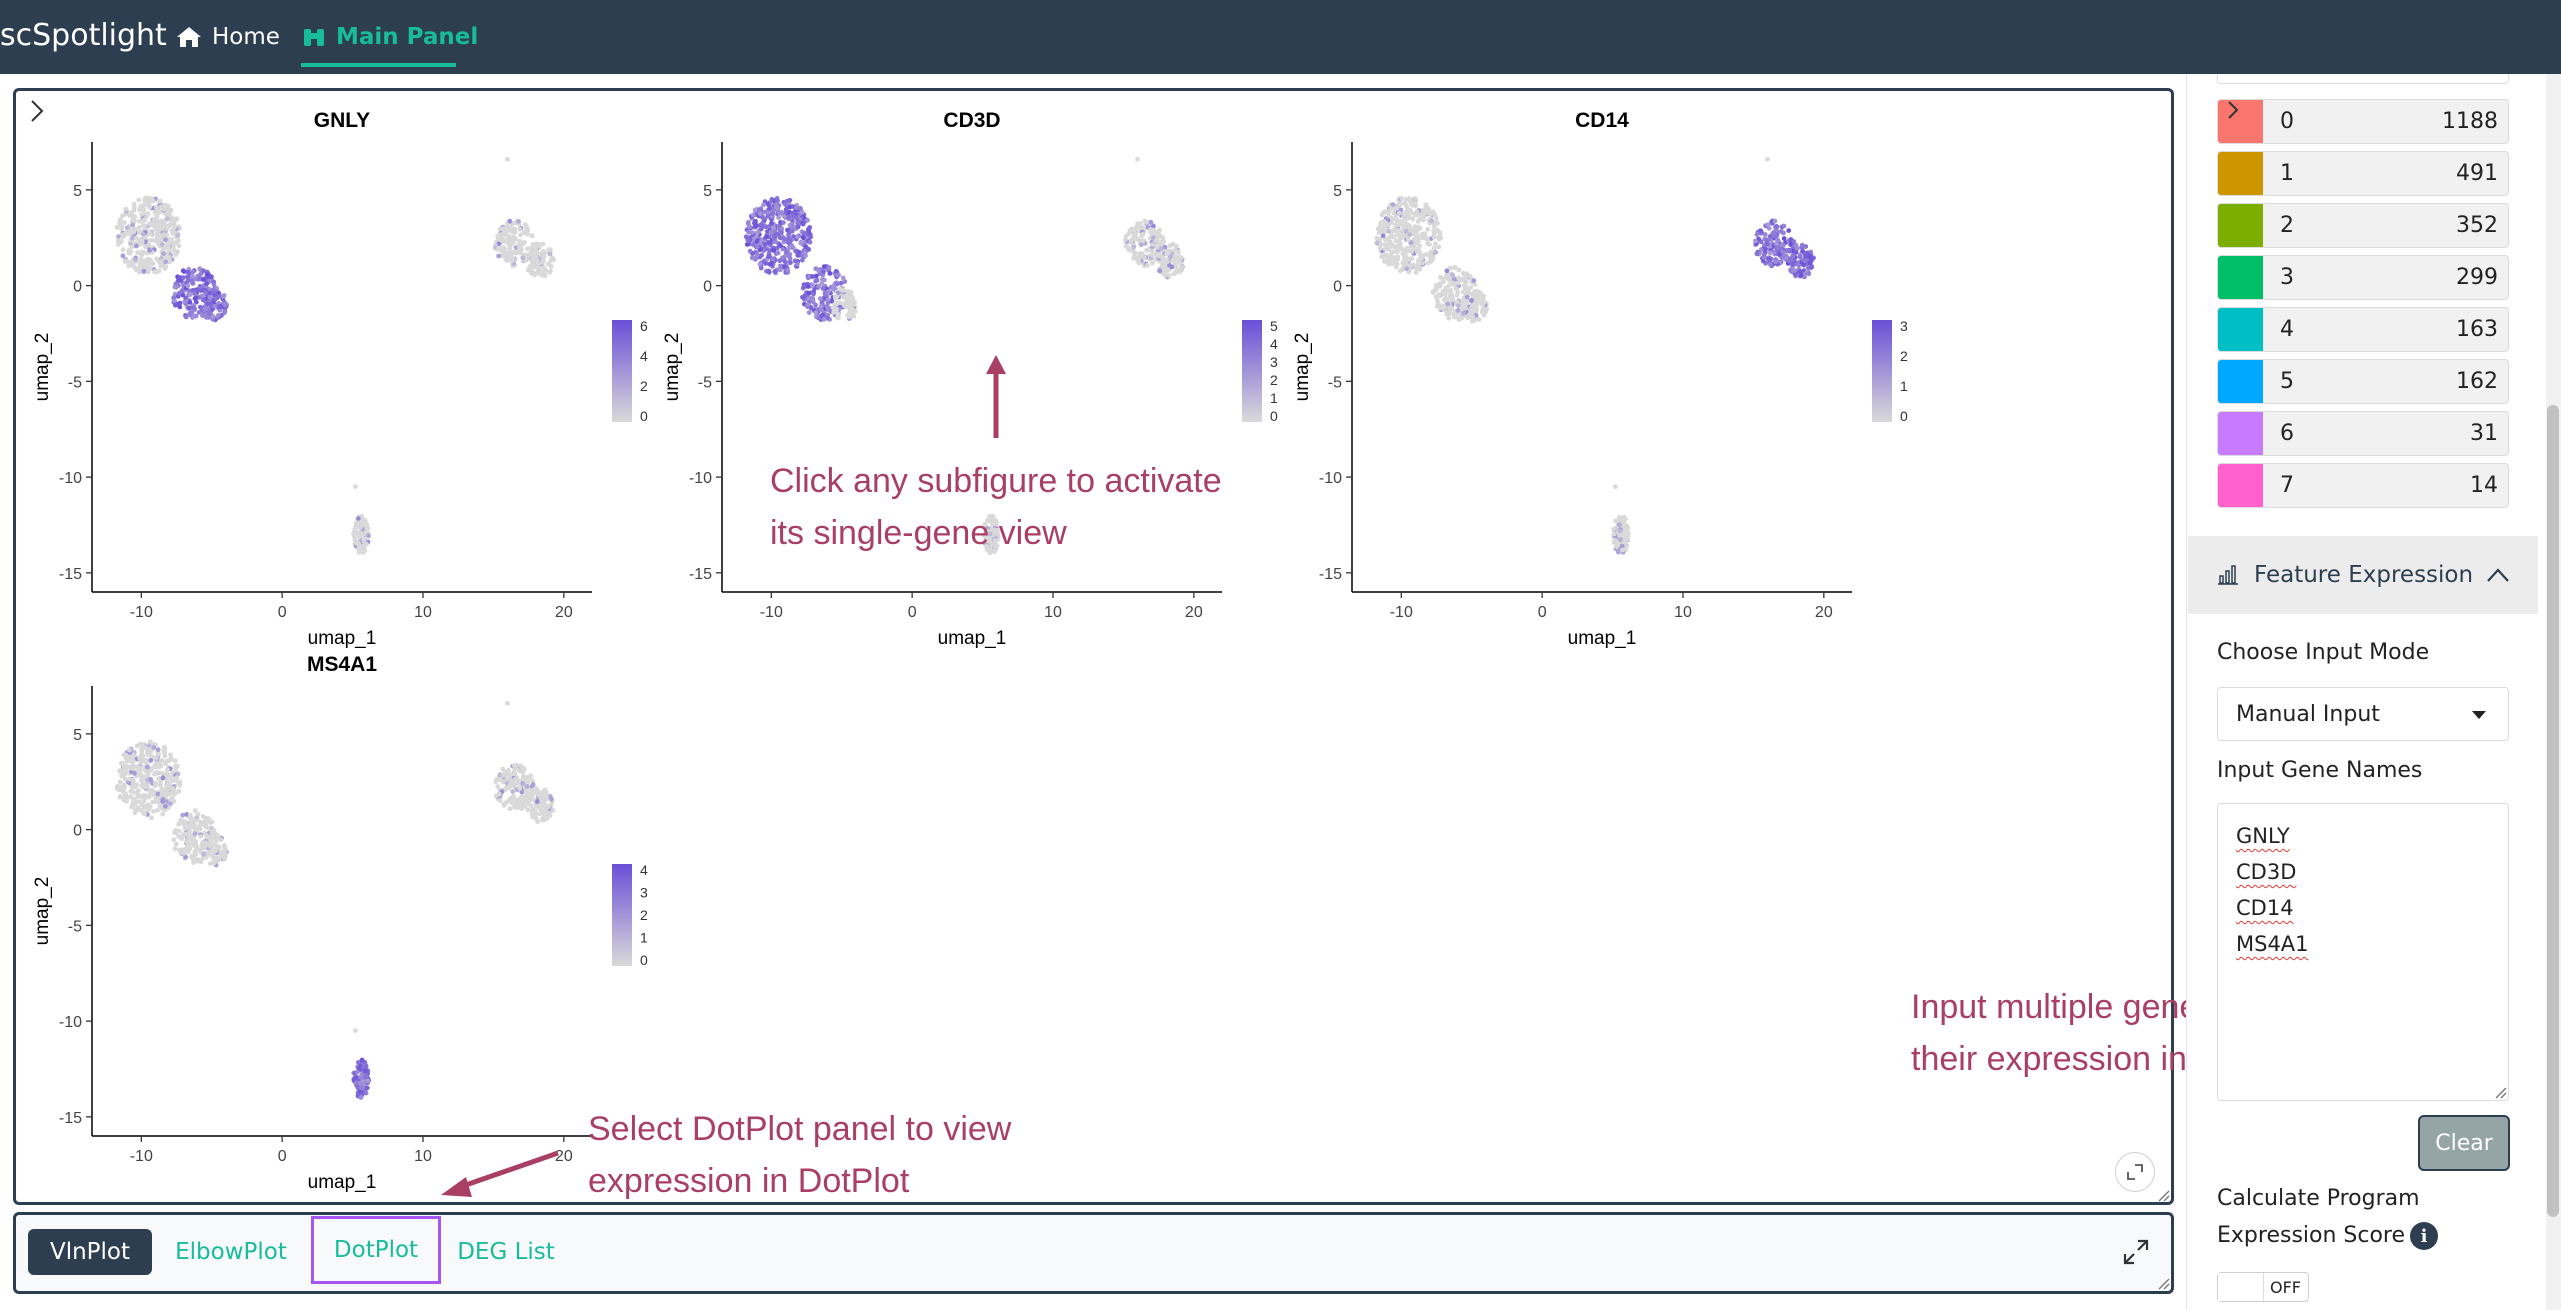 The width and height of the screenshot is (2561, 1310). What do you see at coordinates (2363, 329) in the screenshot?
I see `cluster-row: 4 163` at bounding box center [2363, 329].